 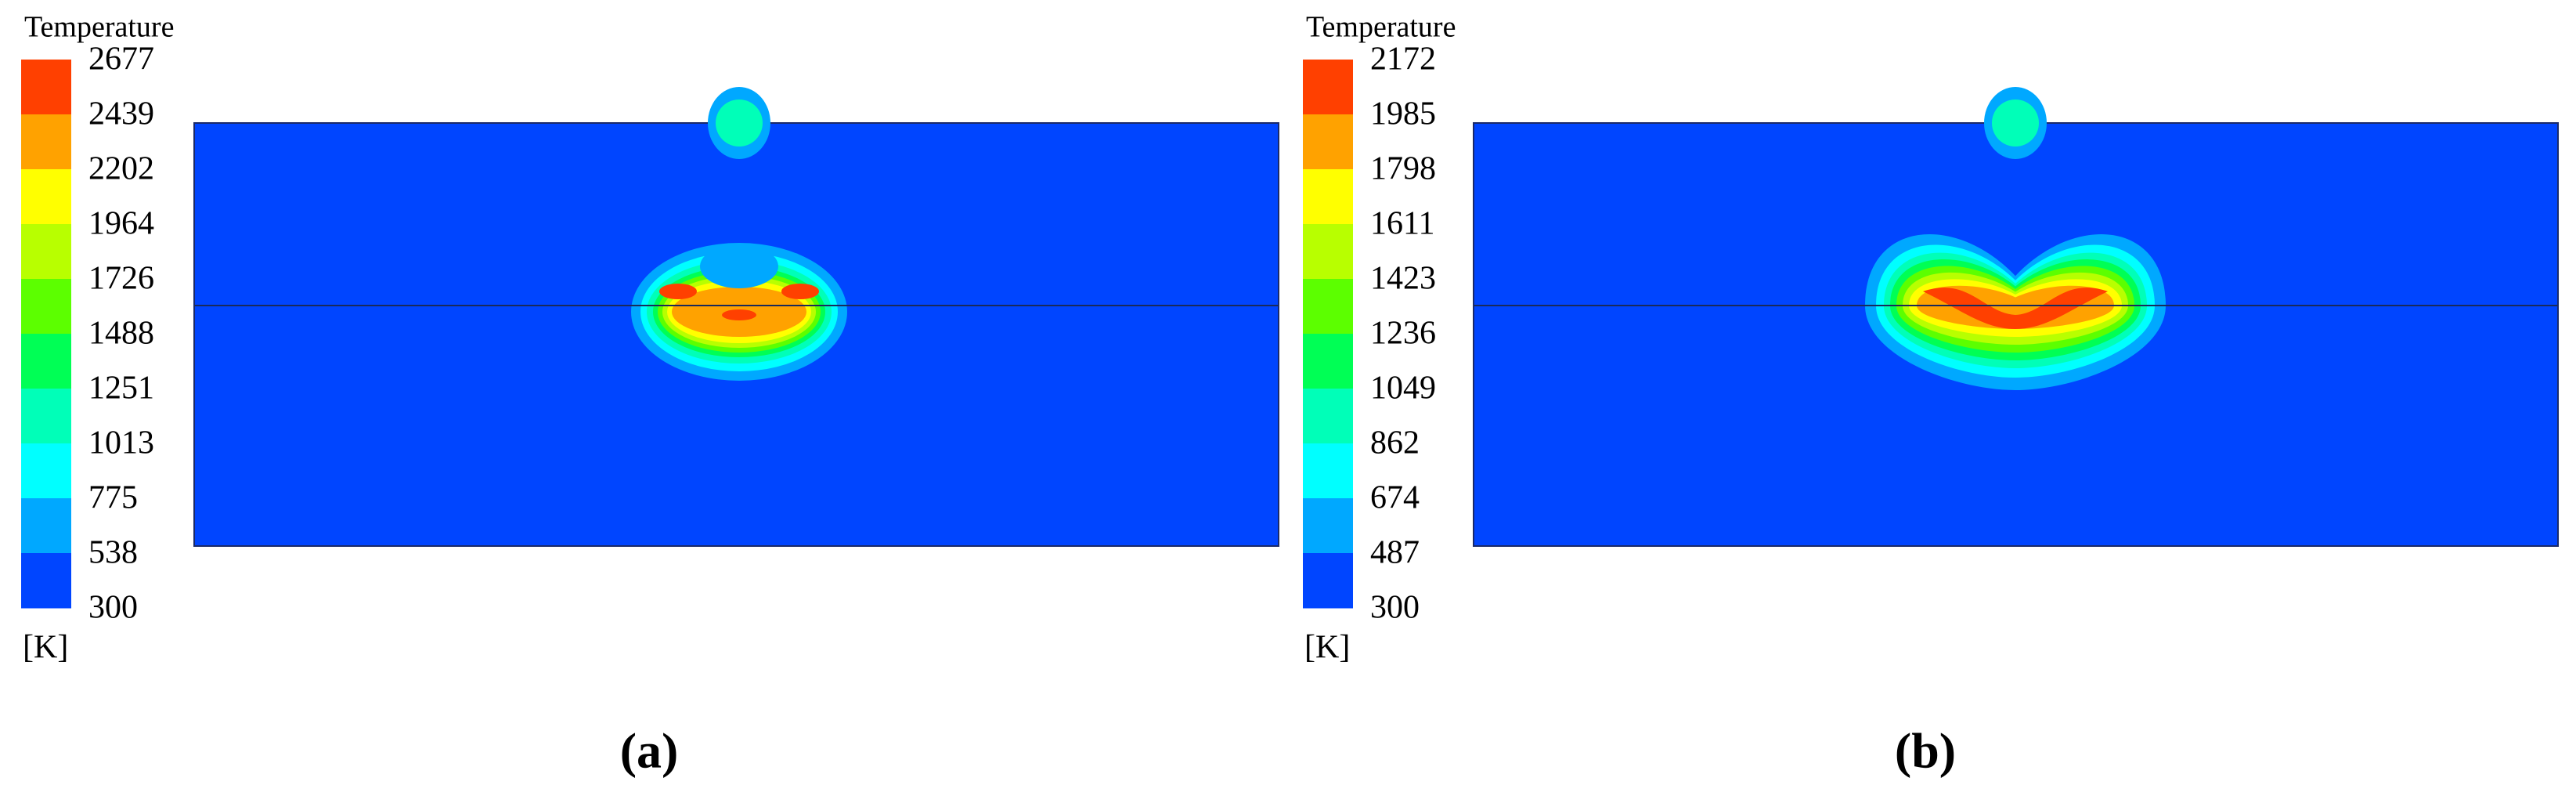 I want to click on legend-tick-label: 1236, so click(x=1403, y=334).